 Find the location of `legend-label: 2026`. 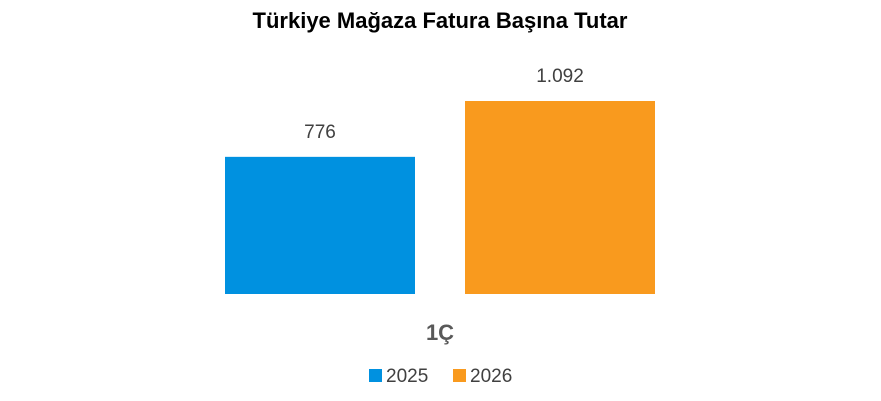

legend-label: 2026 is located at coordinates (491, 376).